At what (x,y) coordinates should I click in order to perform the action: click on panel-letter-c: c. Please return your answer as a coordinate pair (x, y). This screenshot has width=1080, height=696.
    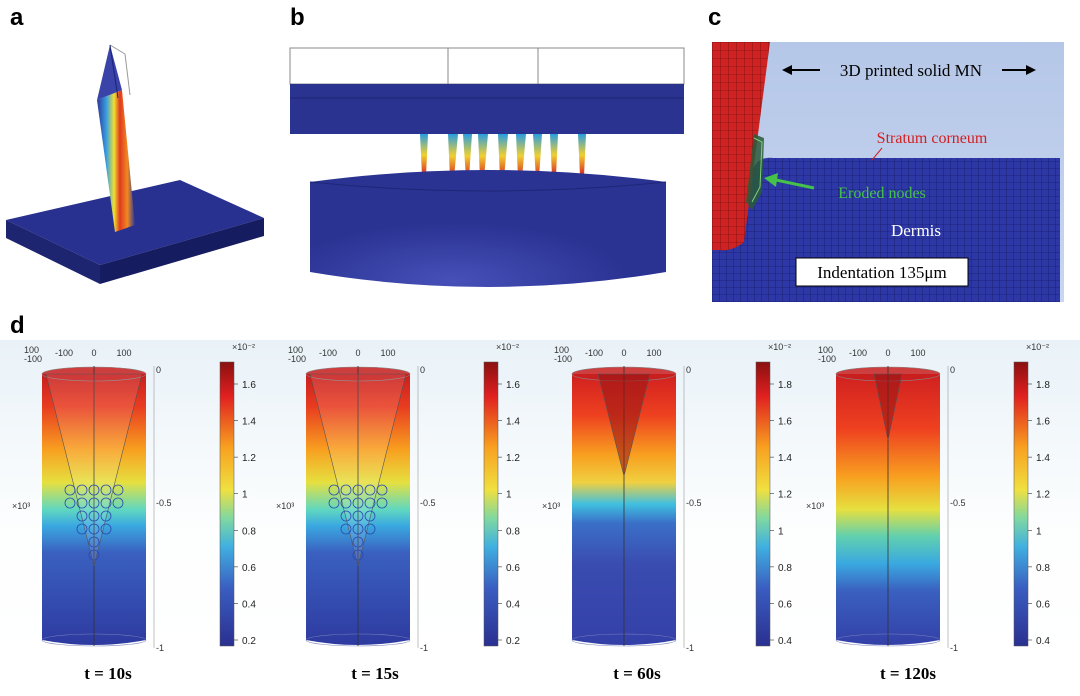
    Looking at the image, I should click on (715, 17).